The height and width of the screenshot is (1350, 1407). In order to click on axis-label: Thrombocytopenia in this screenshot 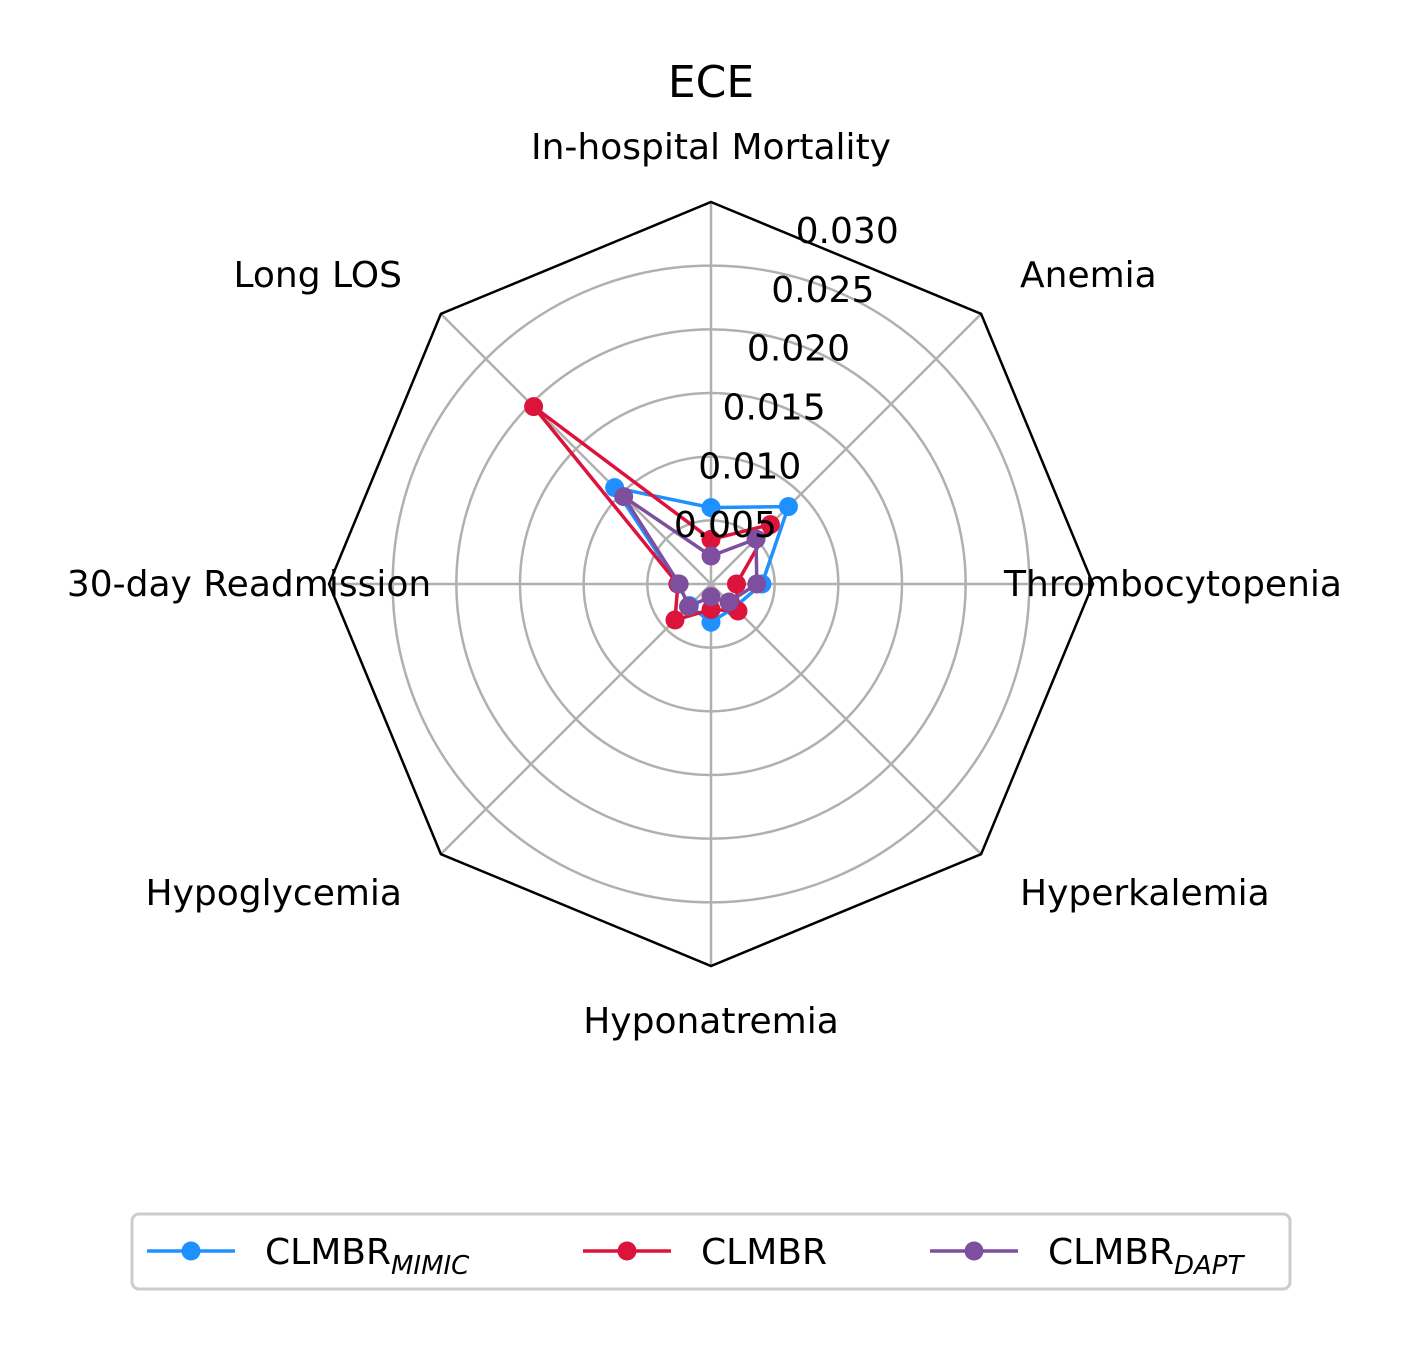, I will do `click(1172, 584)`.